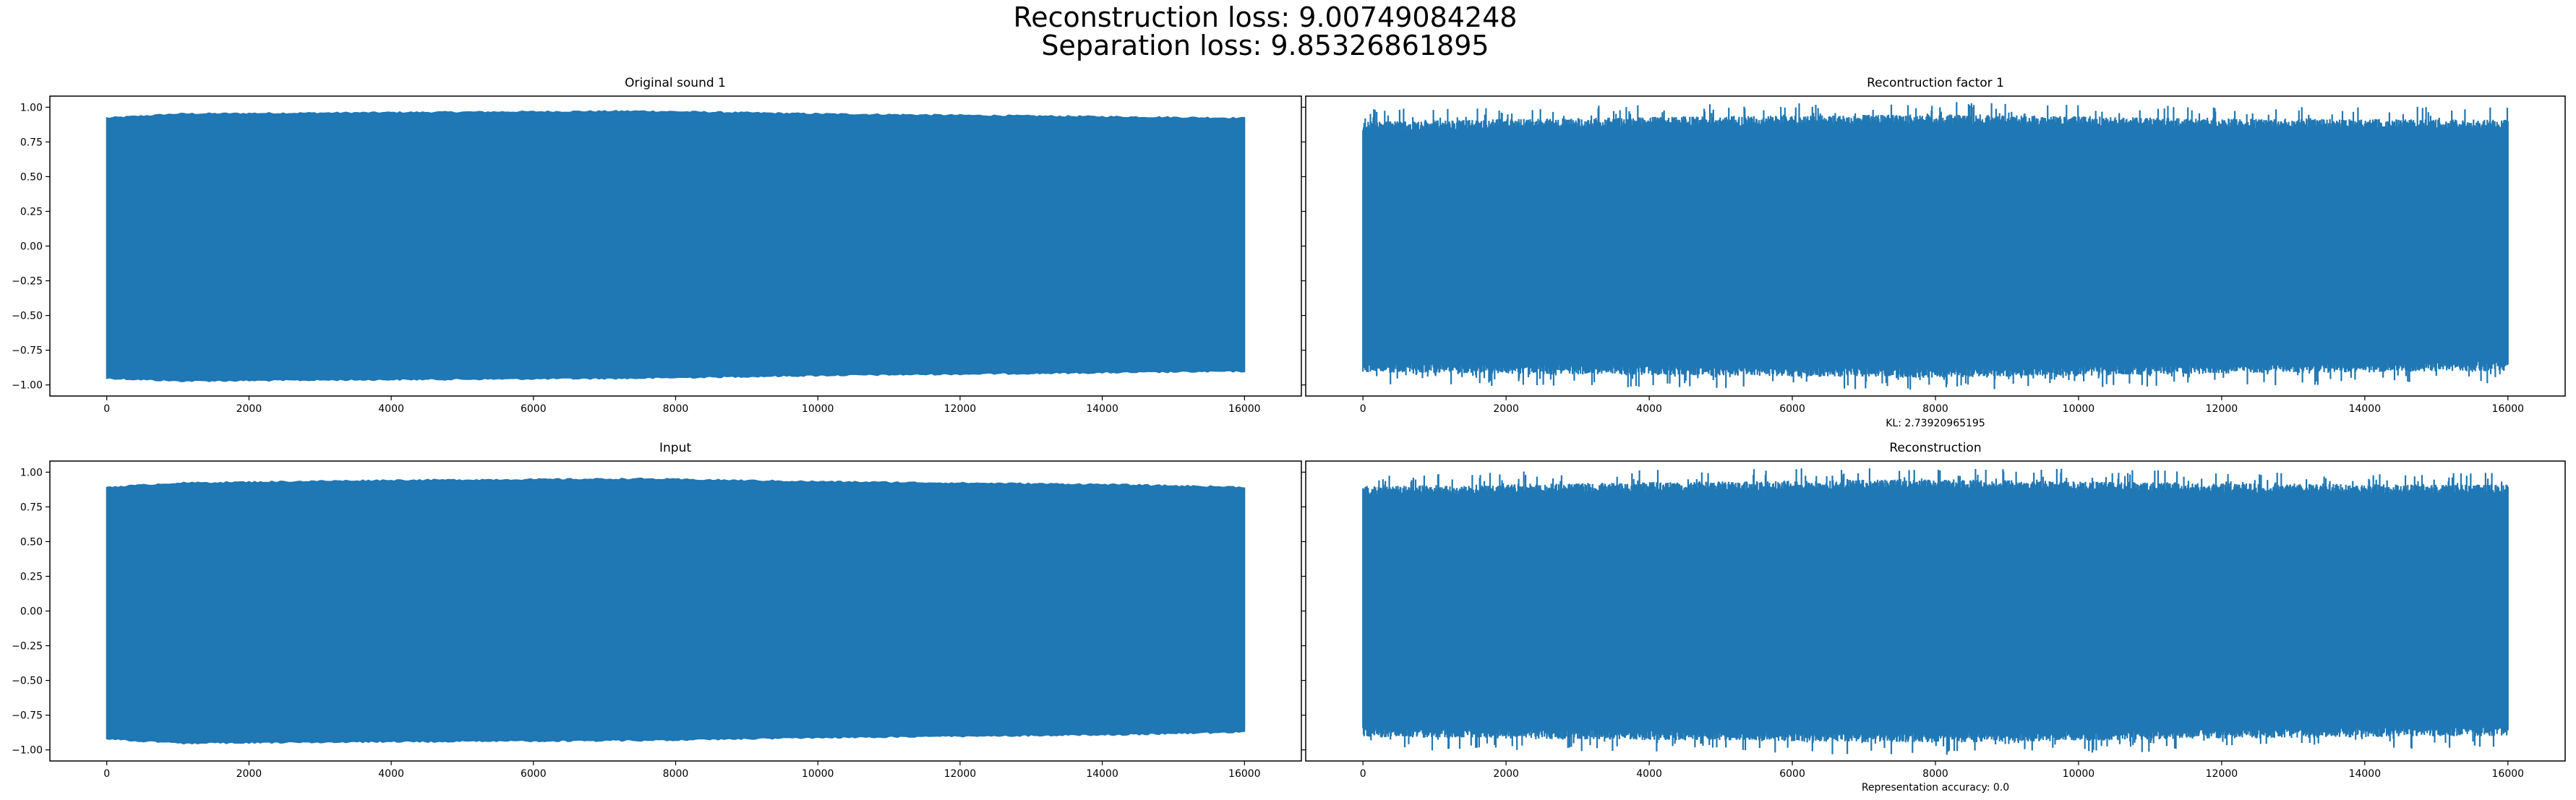  Describe the element at coordinates (1935, 83) in the screenshot. I see `subplot-title: Recontruction factor 1` at that location.